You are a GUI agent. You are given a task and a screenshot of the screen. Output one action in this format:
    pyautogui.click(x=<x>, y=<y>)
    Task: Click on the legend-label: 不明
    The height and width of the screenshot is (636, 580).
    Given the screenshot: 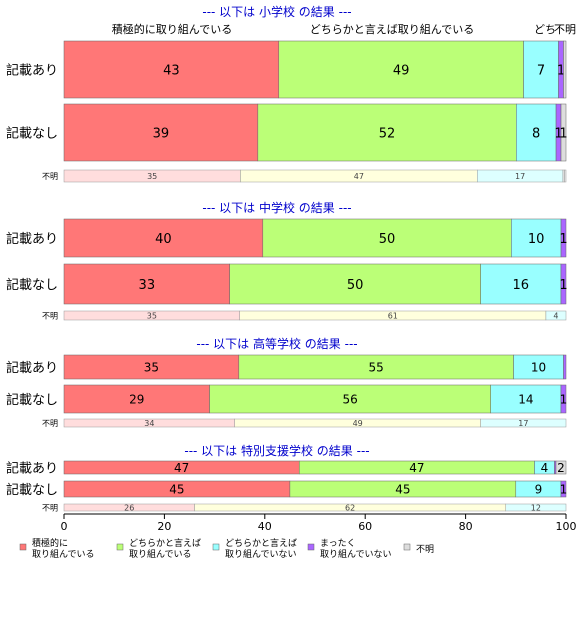 What is the action you would take?
    pyautogui.click(x=425, y=549)
    